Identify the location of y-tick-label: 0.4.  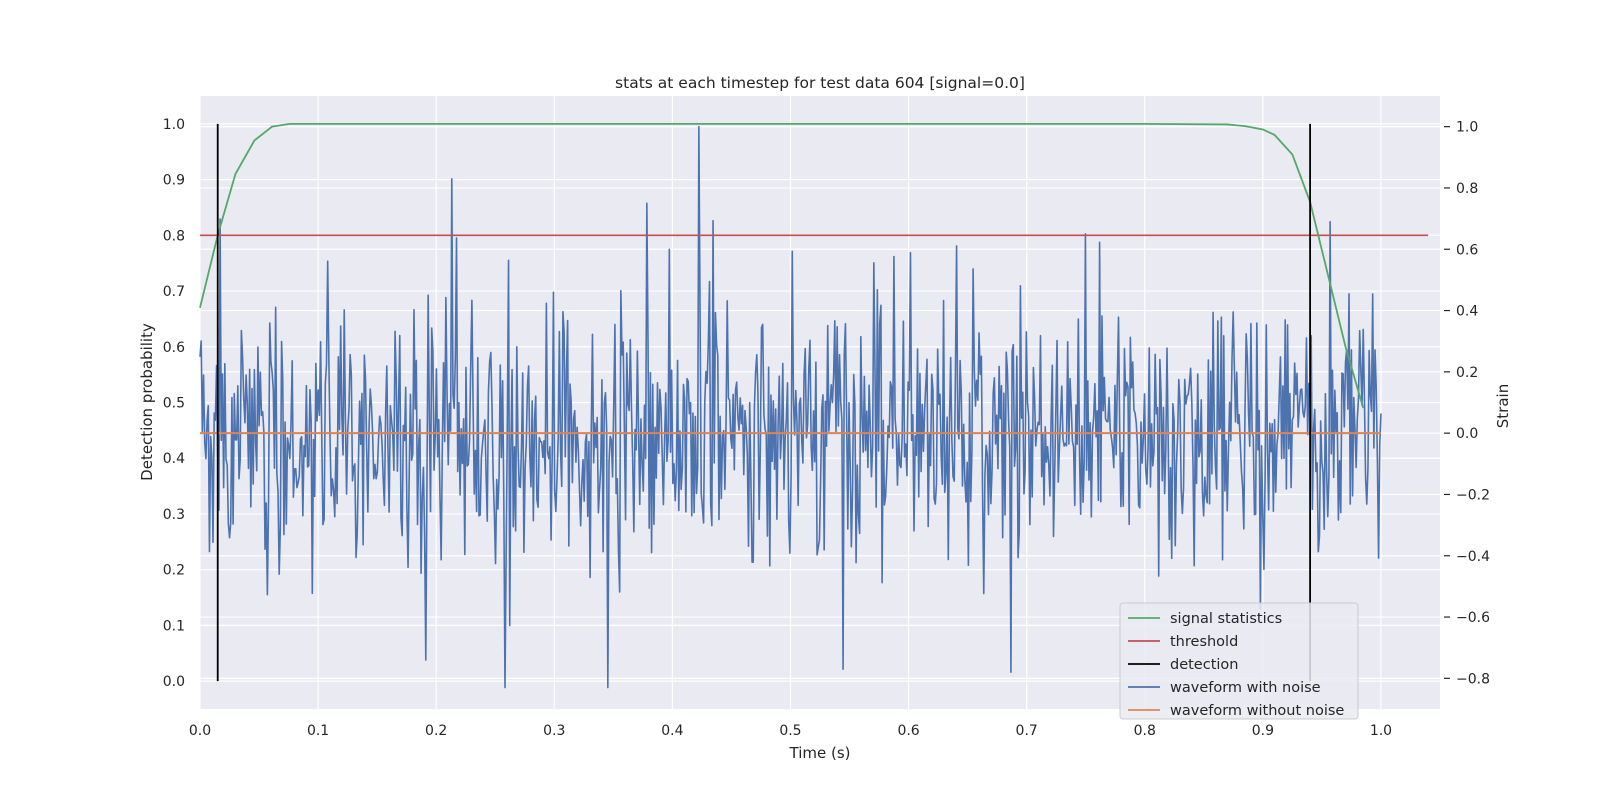
(174, 459).